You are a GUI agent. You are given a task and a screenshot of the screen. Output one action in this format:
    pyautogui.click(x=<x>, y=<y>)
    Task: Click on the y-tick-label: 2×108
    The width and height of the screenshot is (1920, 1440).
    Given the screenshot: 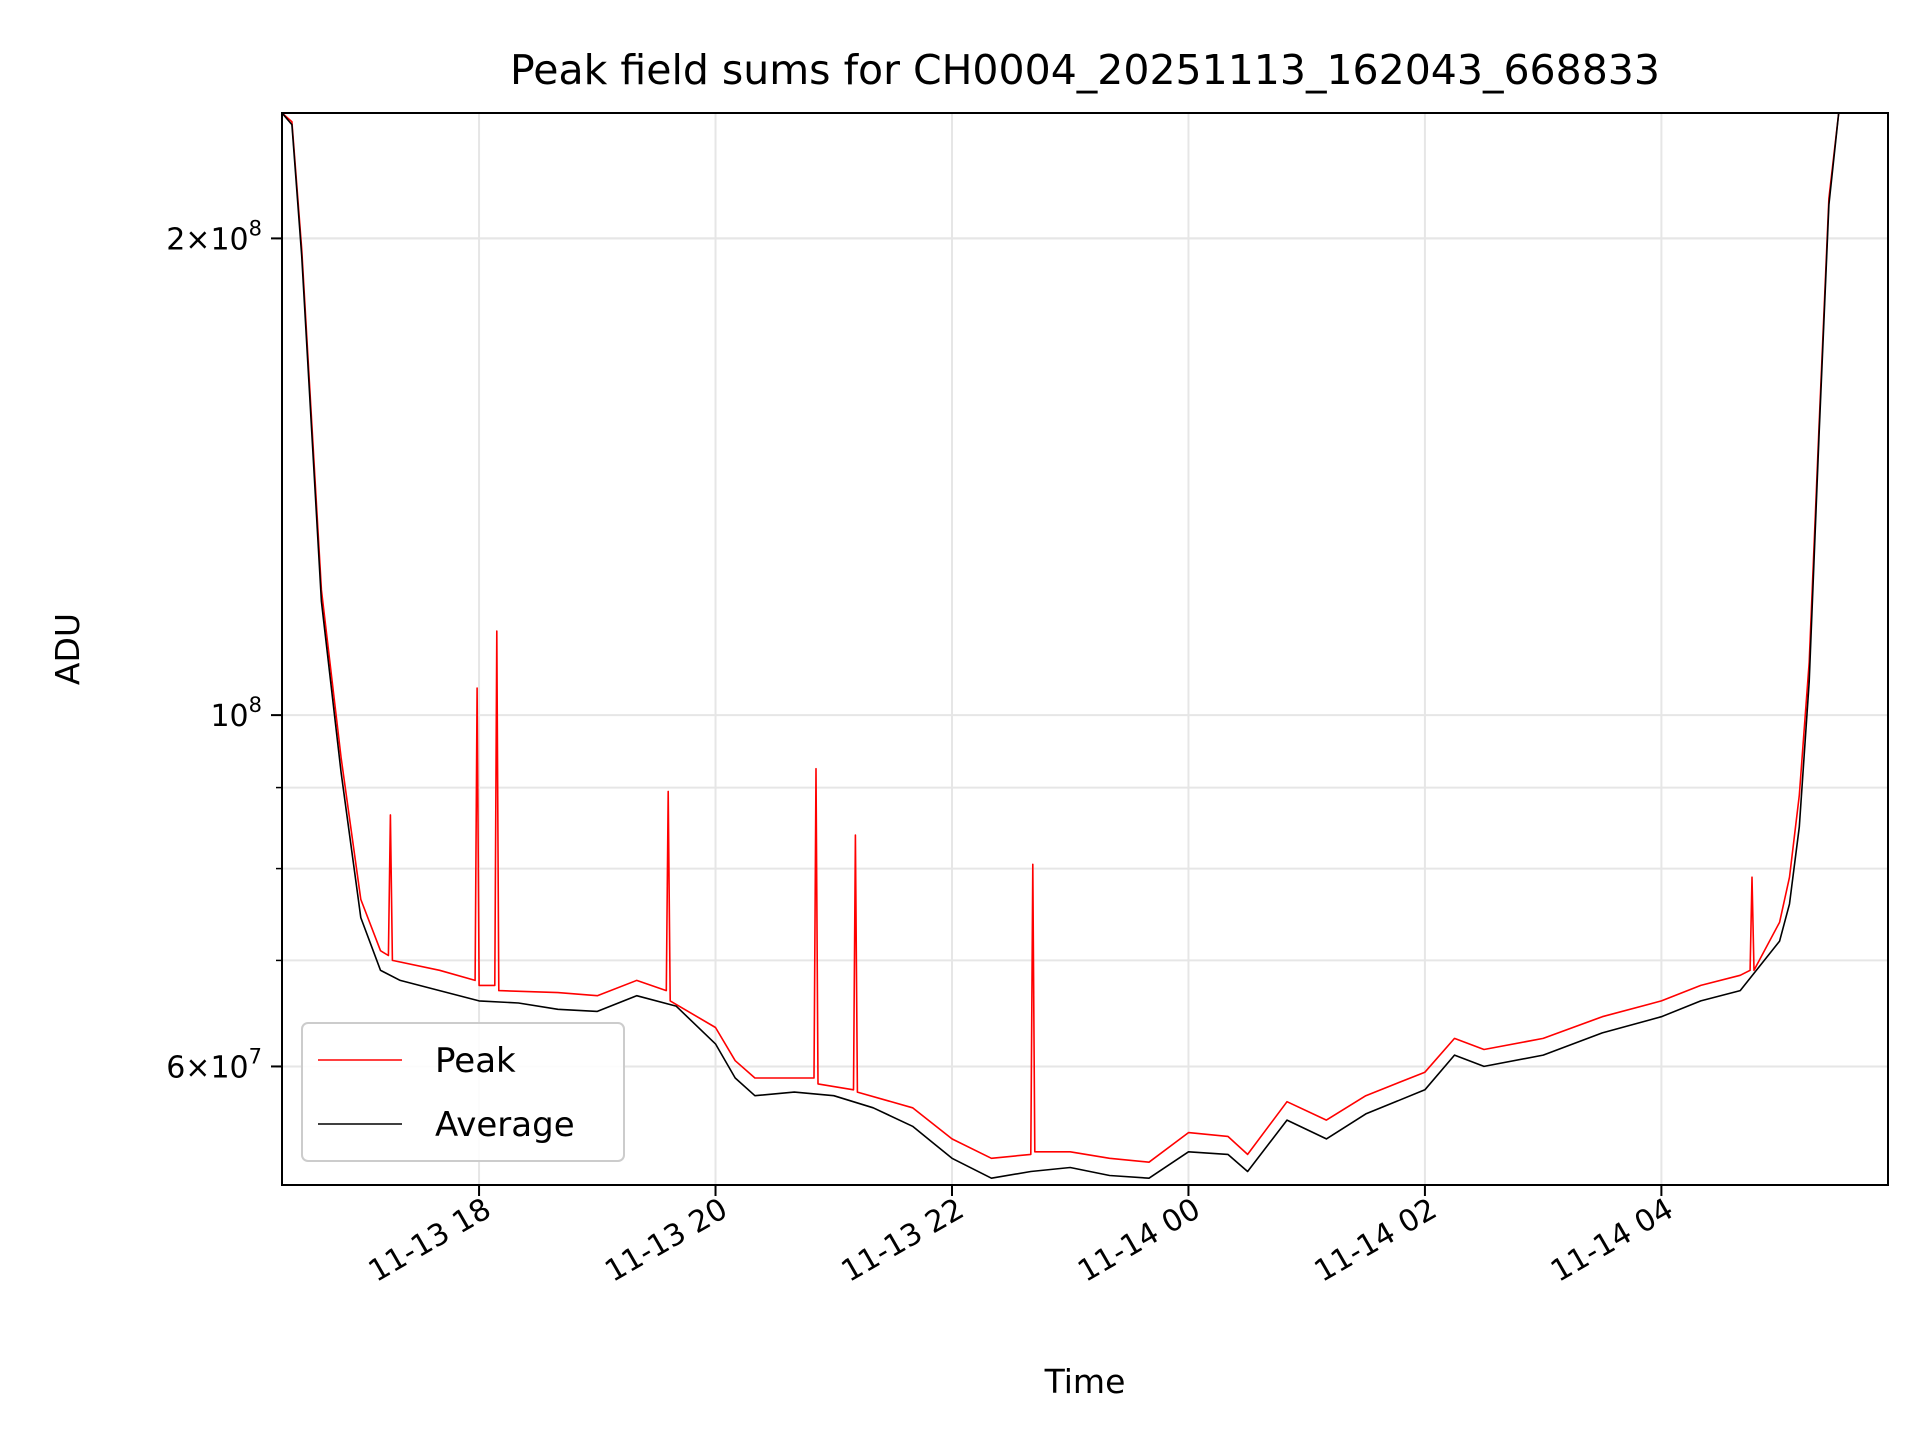 What is the action you would take?
    pyautogui.click(x=214, y=236)
    